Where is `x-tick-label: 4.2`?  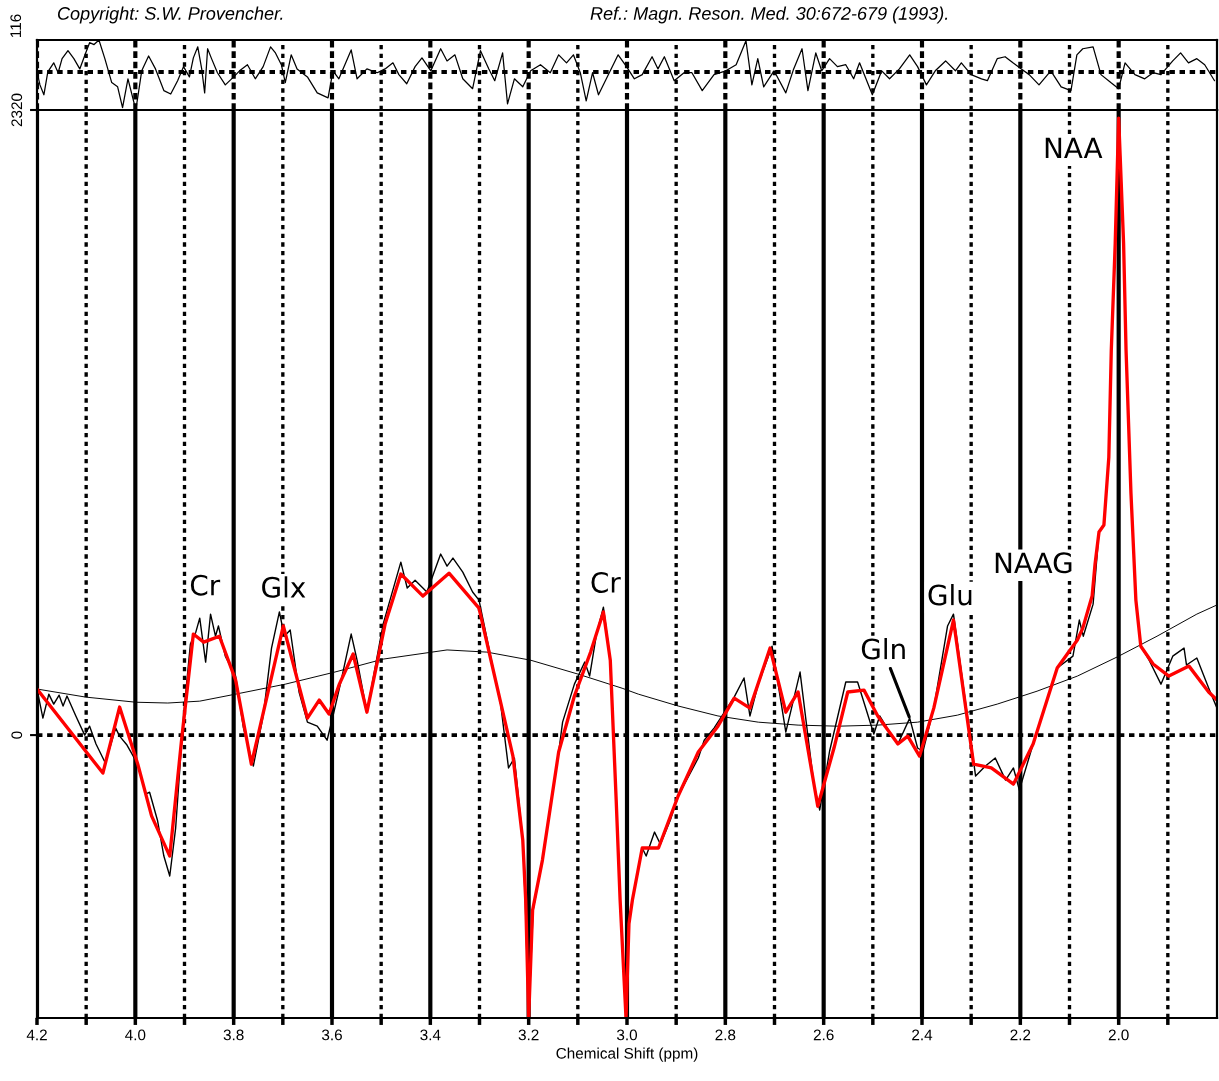
x-tick-label: 4.2 is located at coordinates (36, 1035).